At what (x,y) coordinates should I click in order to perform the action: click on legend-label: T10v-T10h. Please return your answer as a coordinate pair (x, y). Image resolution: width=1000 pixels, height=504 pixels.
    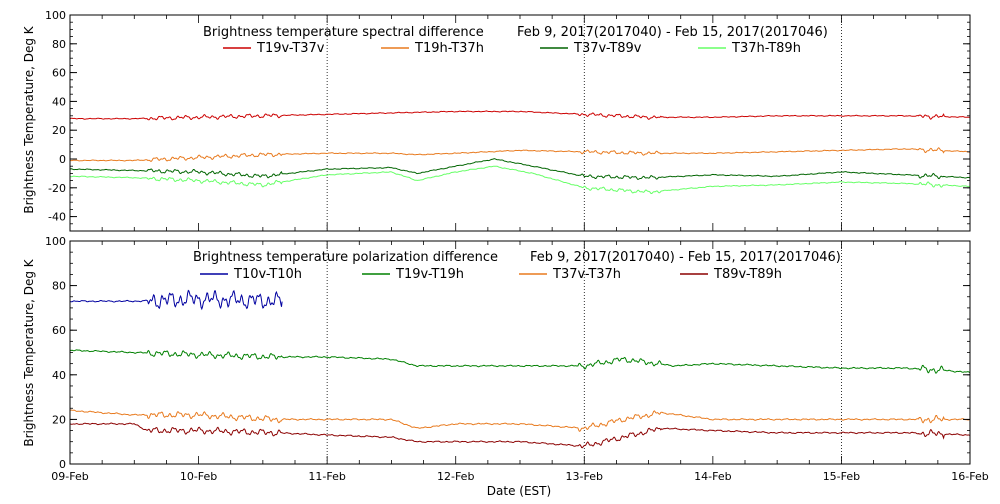
    Looking at the image, I should click on (267, 274).